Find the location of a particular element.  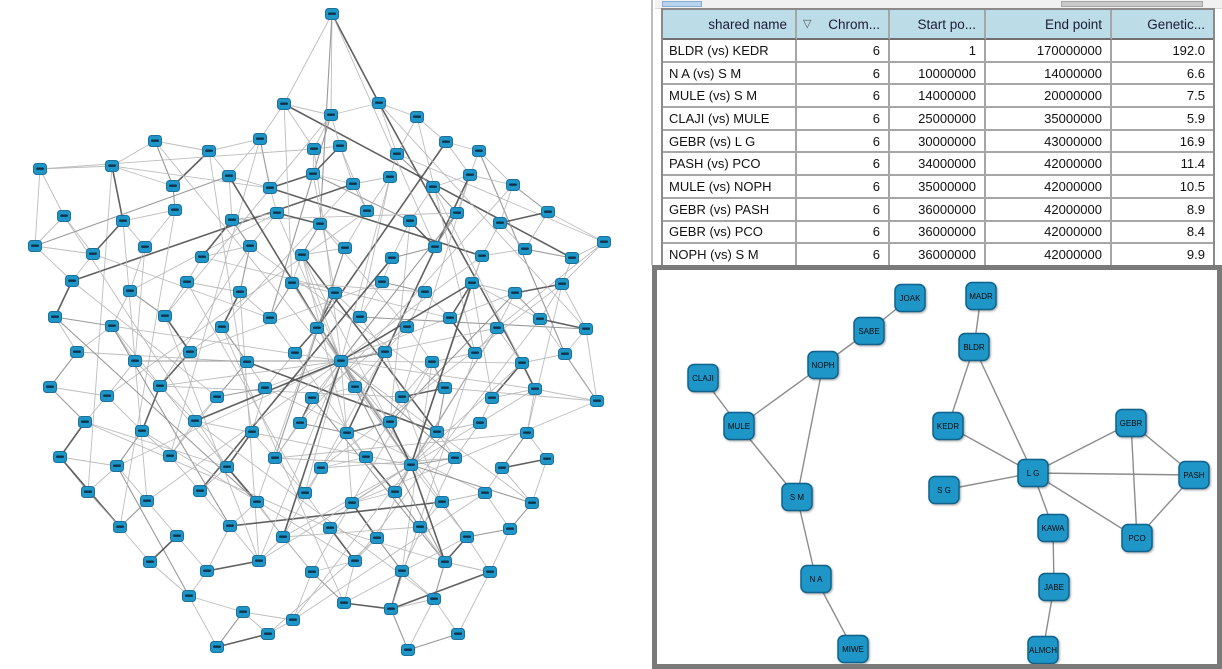

table-row: MULE (vs) NOPH 6 35000000 42000000 10.5 is located at coordinates (938, 187).